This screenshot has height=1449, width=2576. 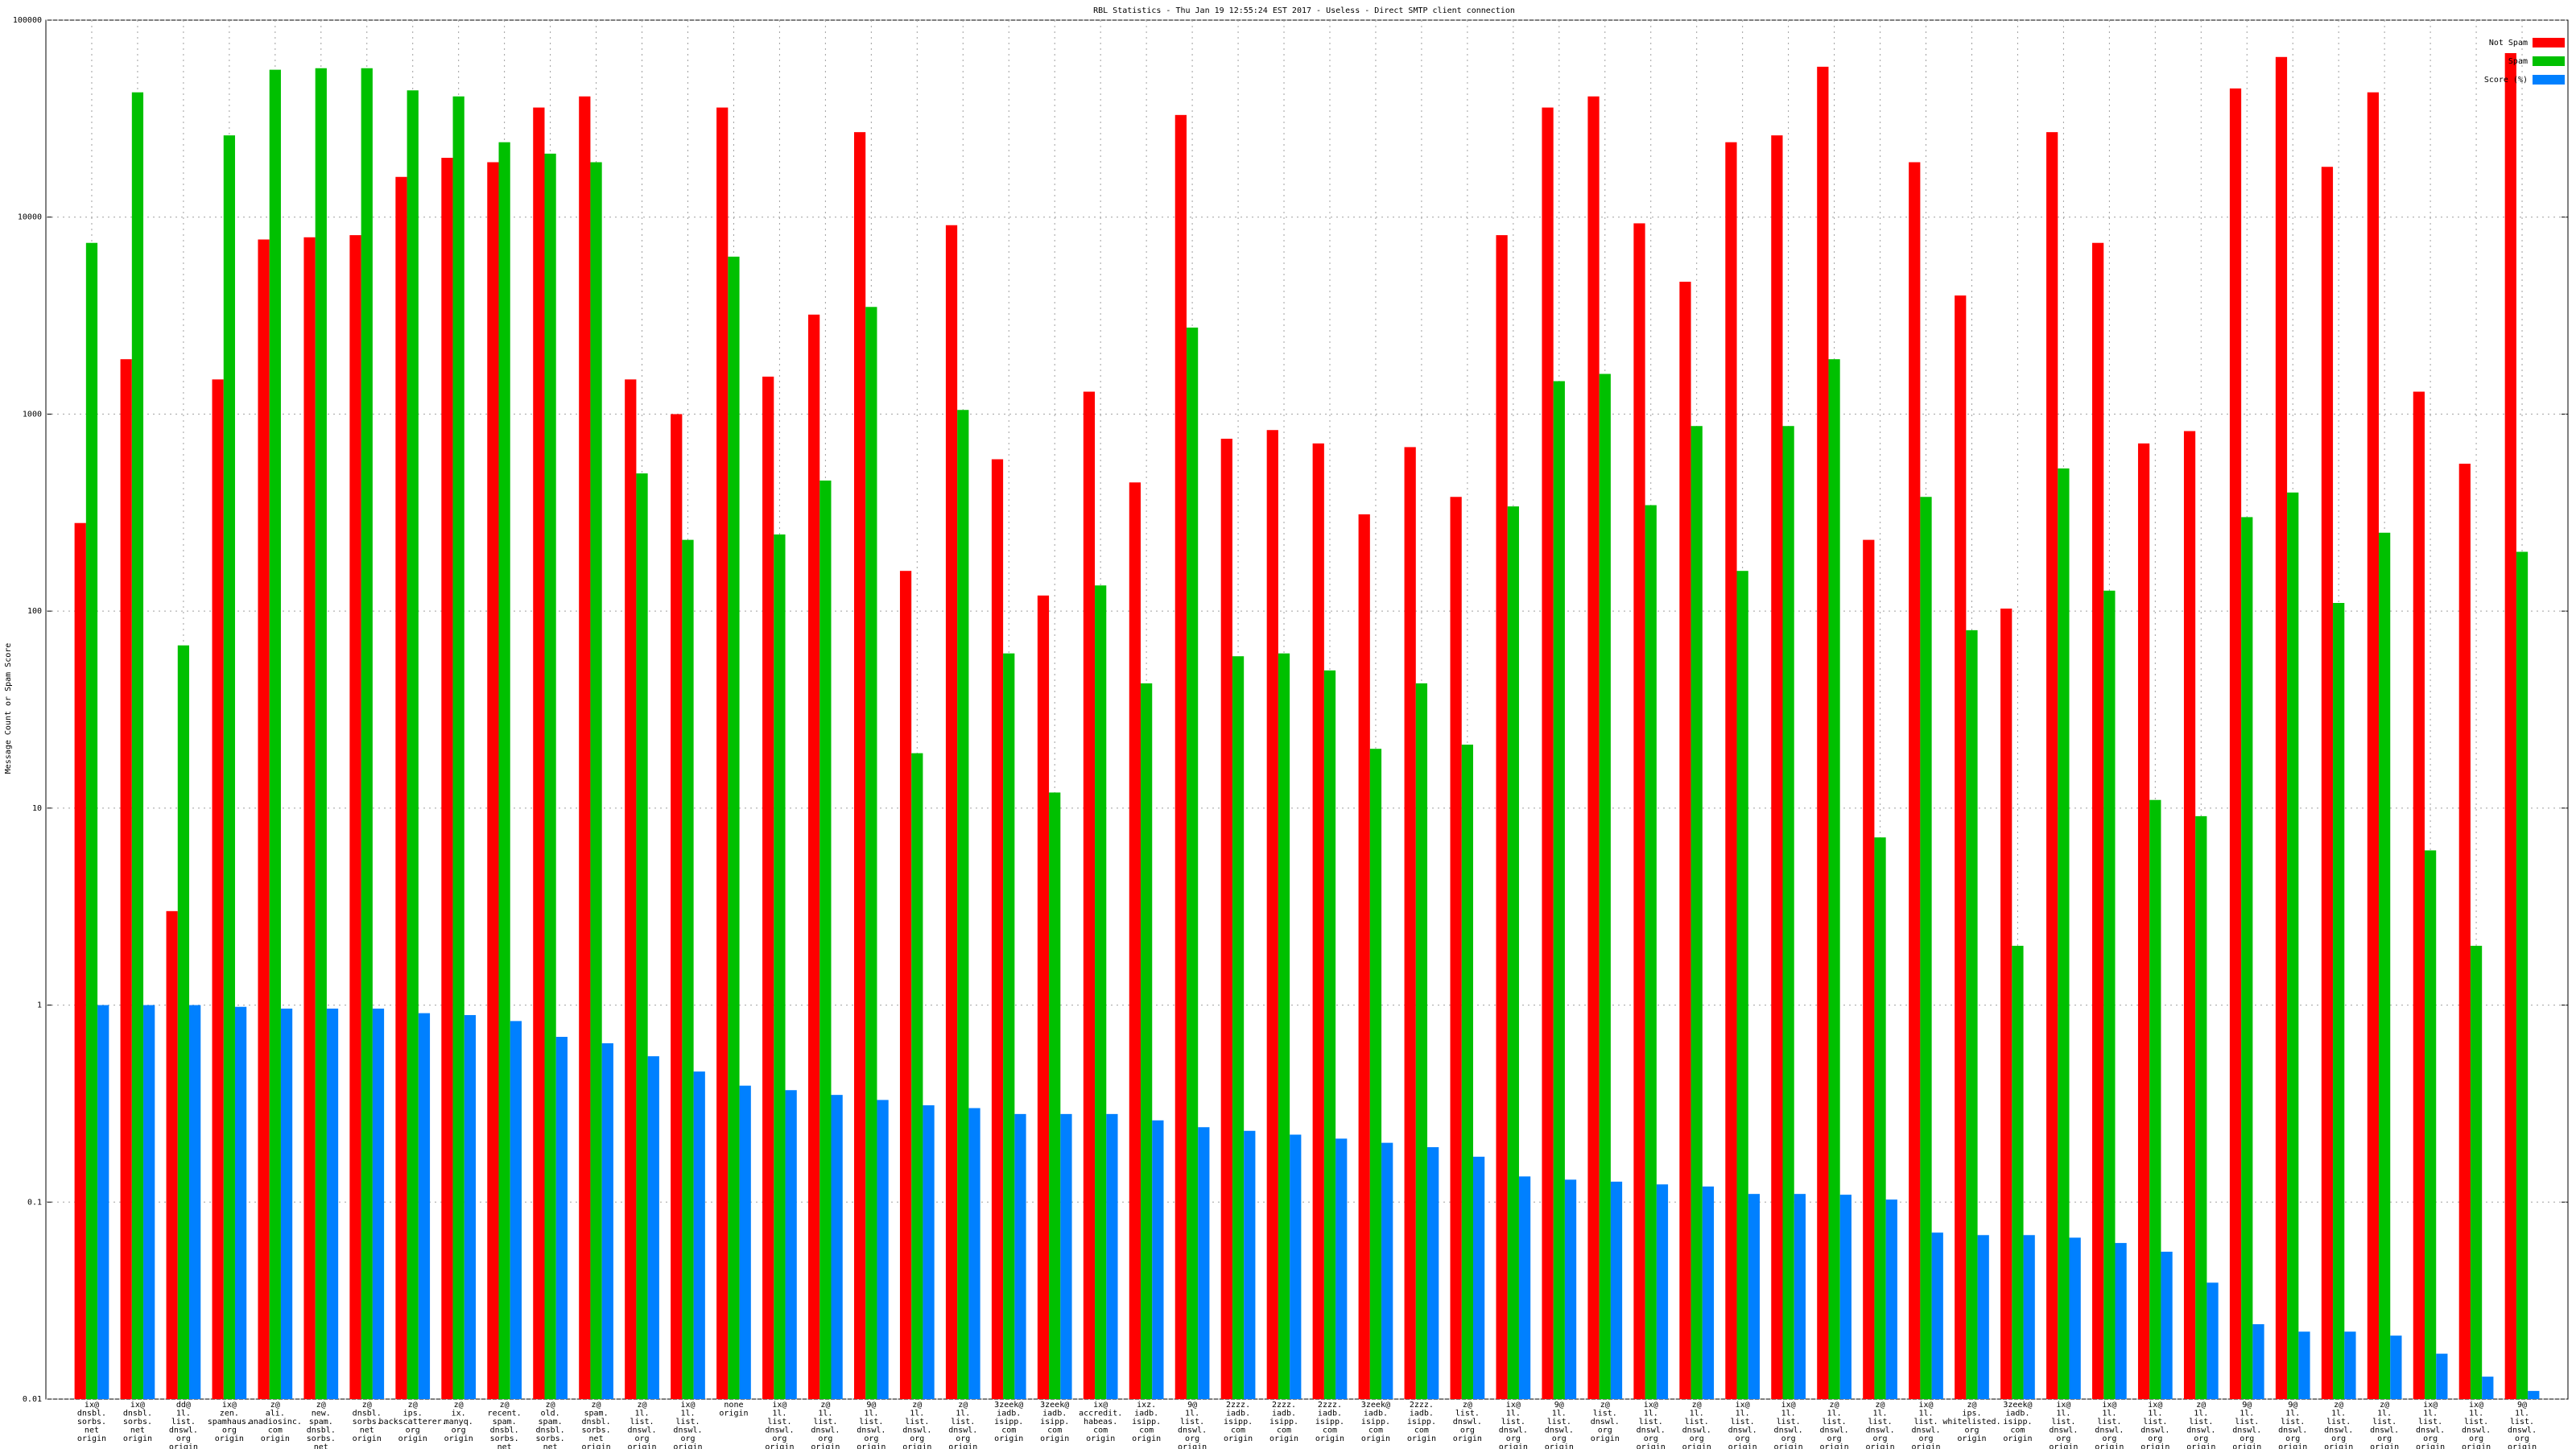 I want to click on x-tick-label: z@ dnsbl. sorbs. net origin, so click(x=367, y=1422).